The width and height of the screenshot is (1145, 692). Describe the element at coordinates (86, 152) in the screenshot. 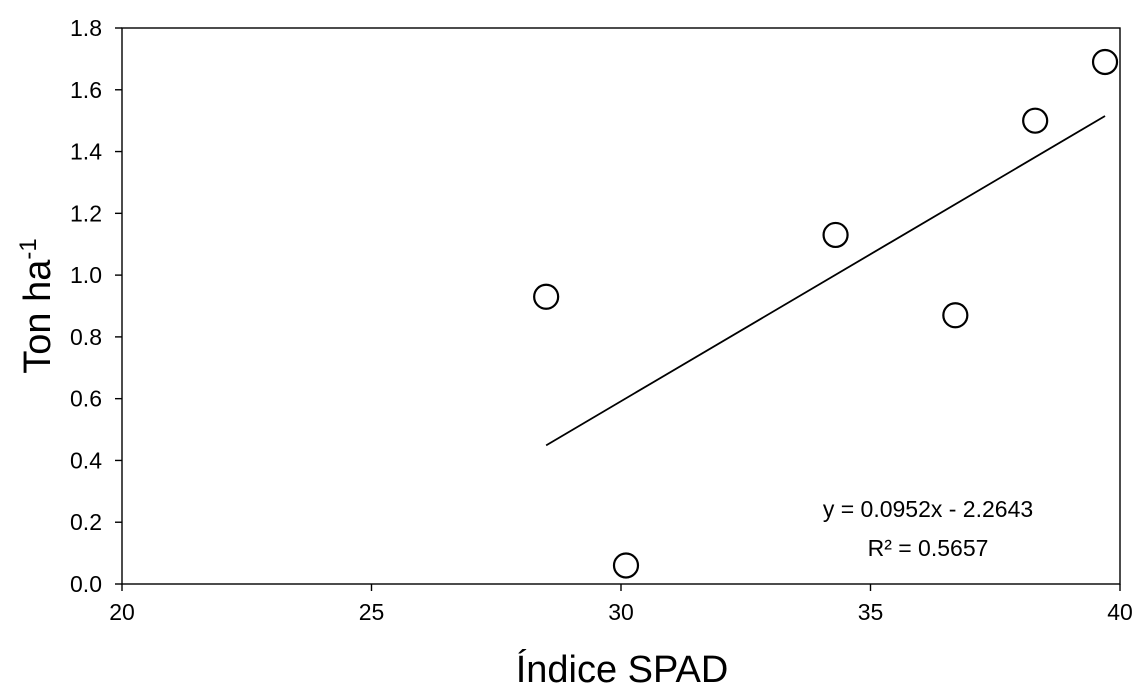

I see `y-tick-label: 1.4` at that location.